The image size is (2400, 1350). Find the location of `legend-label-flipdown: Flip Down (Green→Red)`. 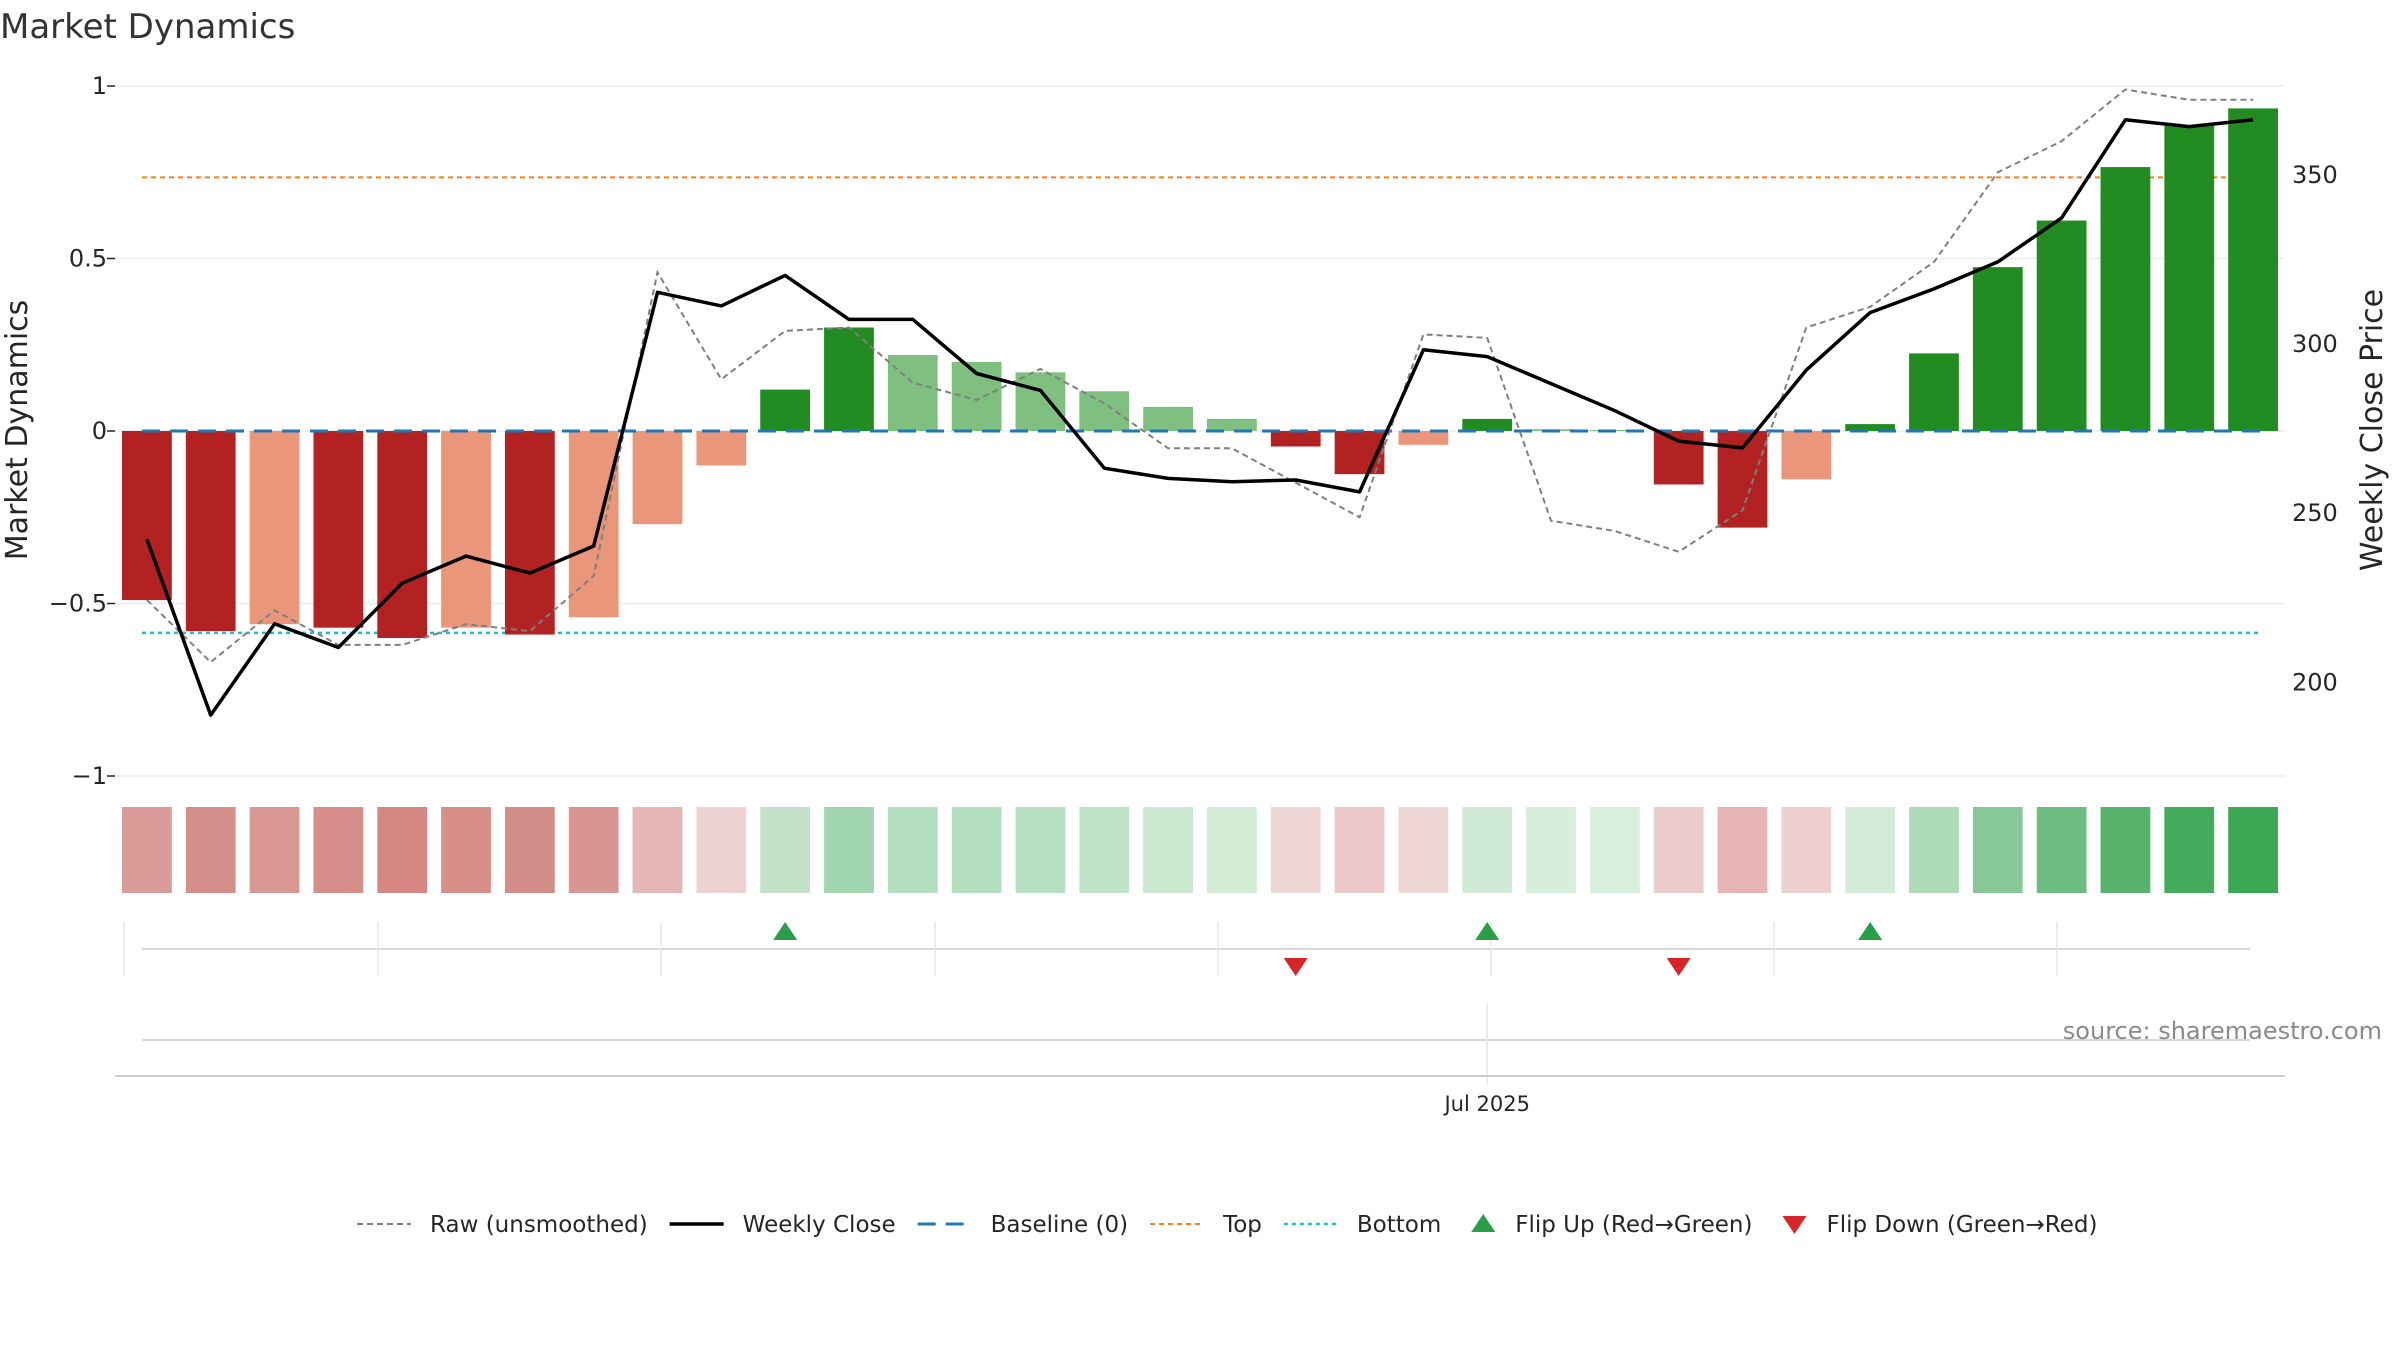

legend-label-flipdown: Flip Down (Green→Red) is located at coordinates (1961, 1225).